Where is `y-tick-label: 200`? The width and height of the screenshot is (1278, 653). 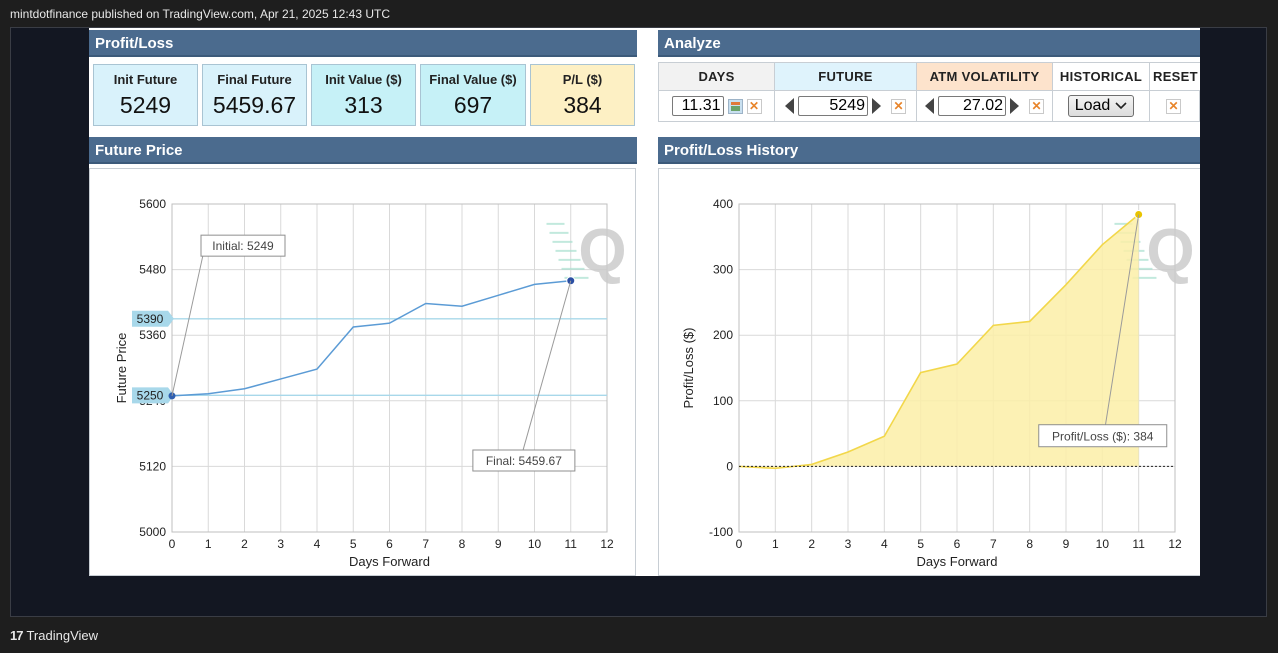
y-tick-label: 200 is located at coordinates (723, 335).